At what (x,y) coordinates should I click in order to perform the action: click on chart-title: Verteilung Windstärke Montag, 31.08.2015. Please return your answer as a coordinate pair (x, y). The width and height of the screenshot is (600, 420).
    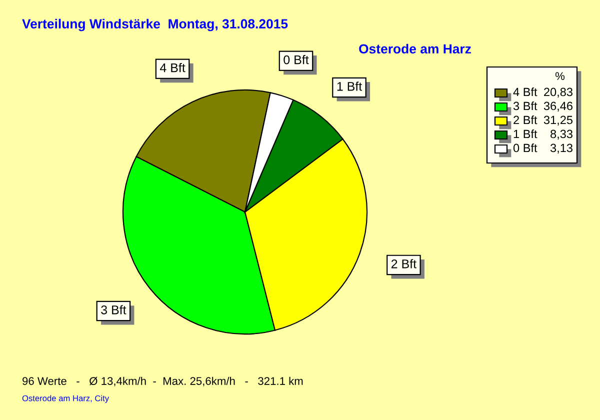
    Looking at the image, I should click on (155, 25).